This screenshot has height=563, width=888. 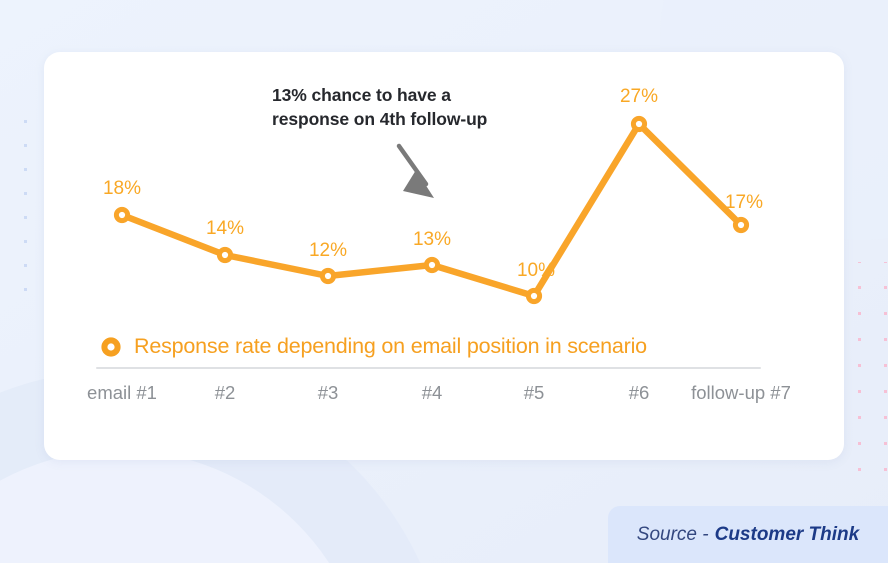 I want to click on ring-marker-icon, so click(x=111, y=346).